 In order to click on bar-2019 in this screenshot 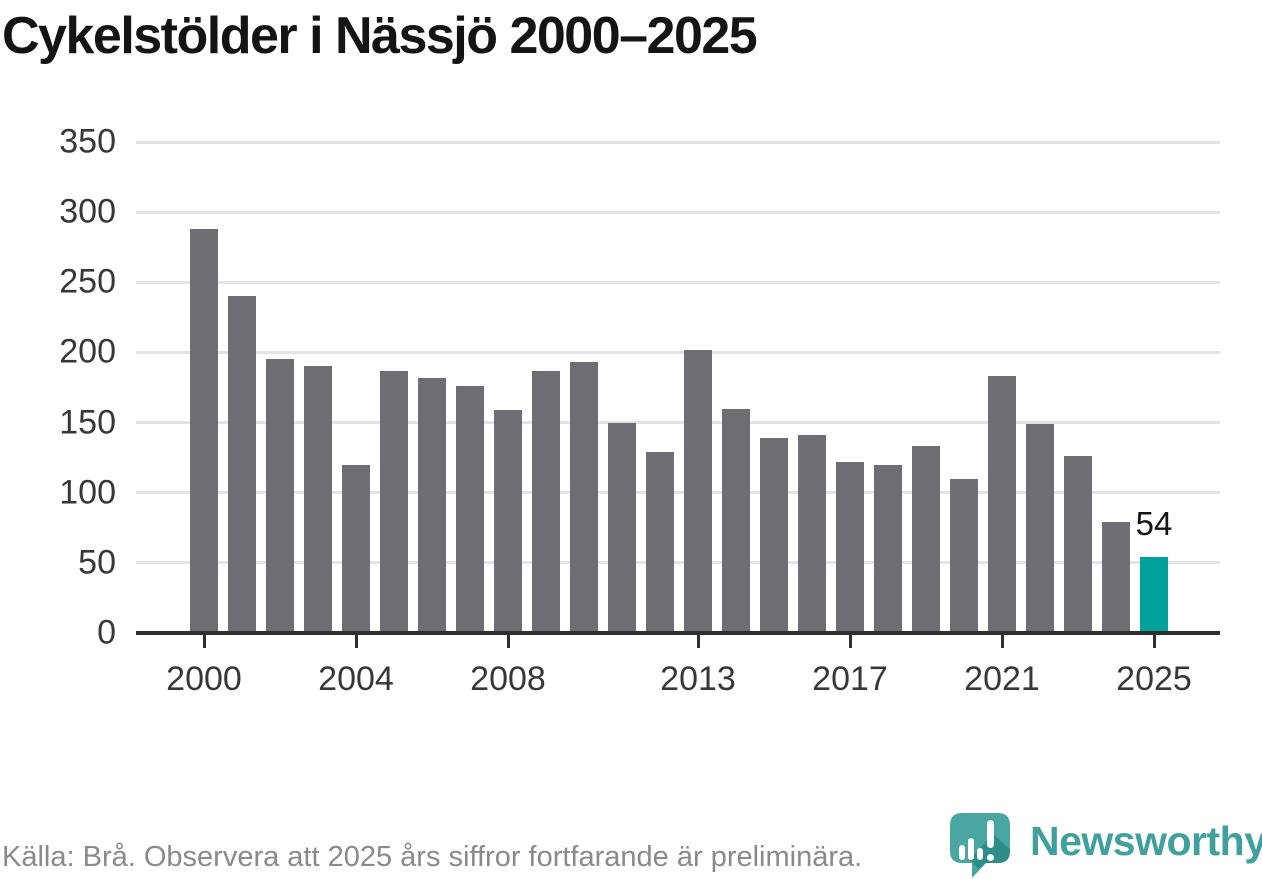, I will do `click(926, 539)`.